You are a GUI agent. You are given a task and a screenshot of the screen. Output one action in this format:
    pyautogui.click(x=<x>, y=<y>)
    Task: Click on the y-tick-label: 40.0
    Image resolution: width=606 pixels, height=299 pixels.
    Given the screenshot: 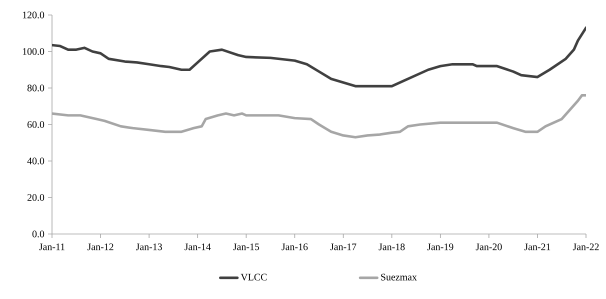 What is the action you would take?
    pyautogui.click(x=35, y=161)
    